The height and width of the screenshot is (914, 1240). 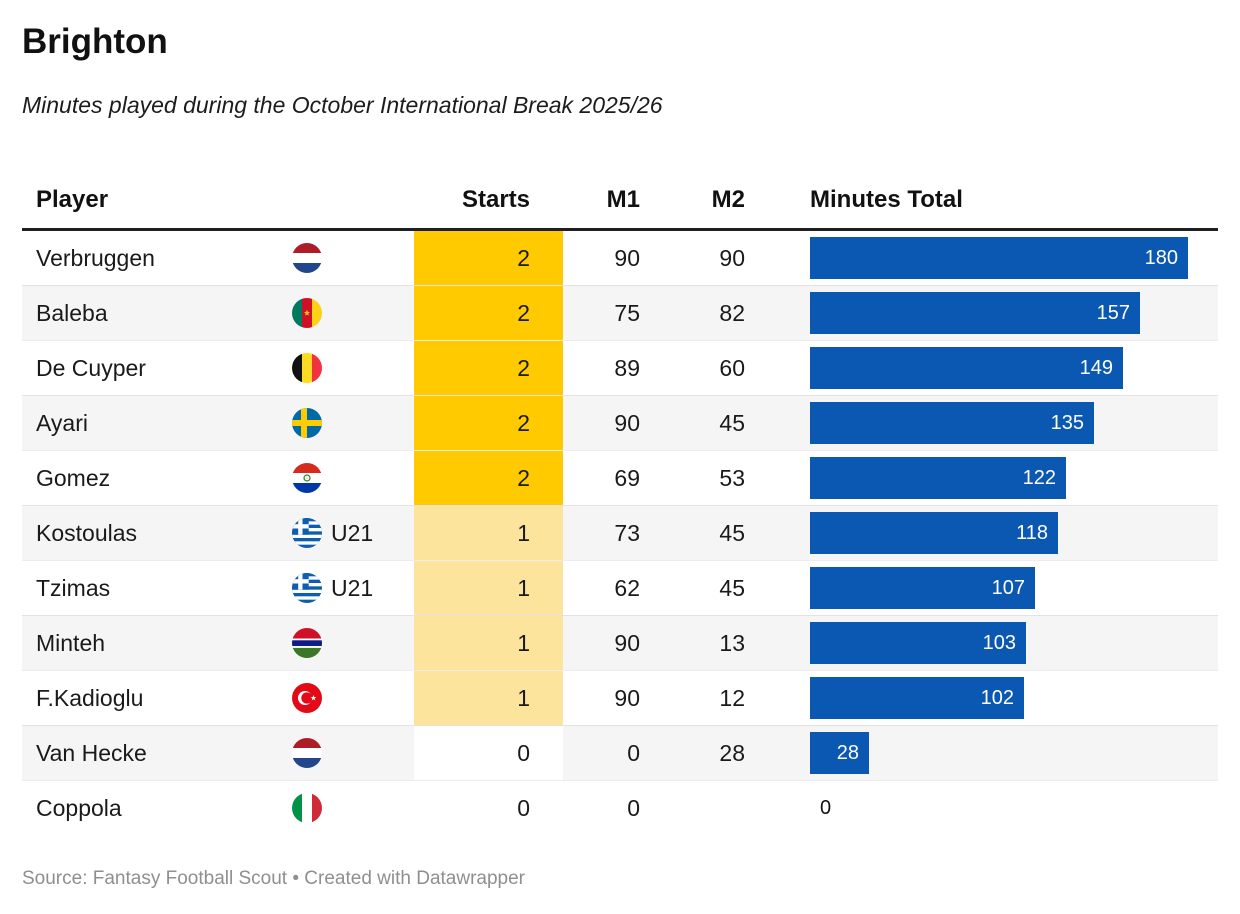 I want to click on table-row: F.Kadioglu 1 90 12 102, so click(x=620, y=697).